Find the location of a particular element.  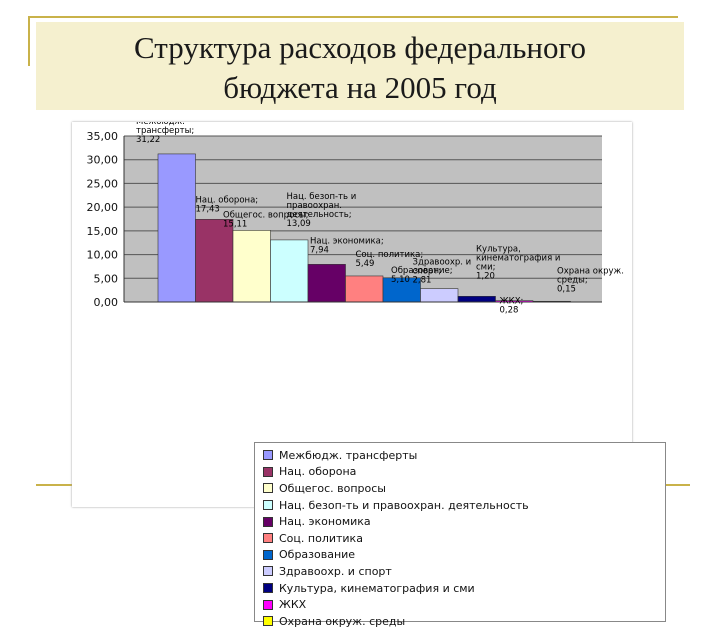

data-label-line: 2,81 is located at coordinates (422, 281).